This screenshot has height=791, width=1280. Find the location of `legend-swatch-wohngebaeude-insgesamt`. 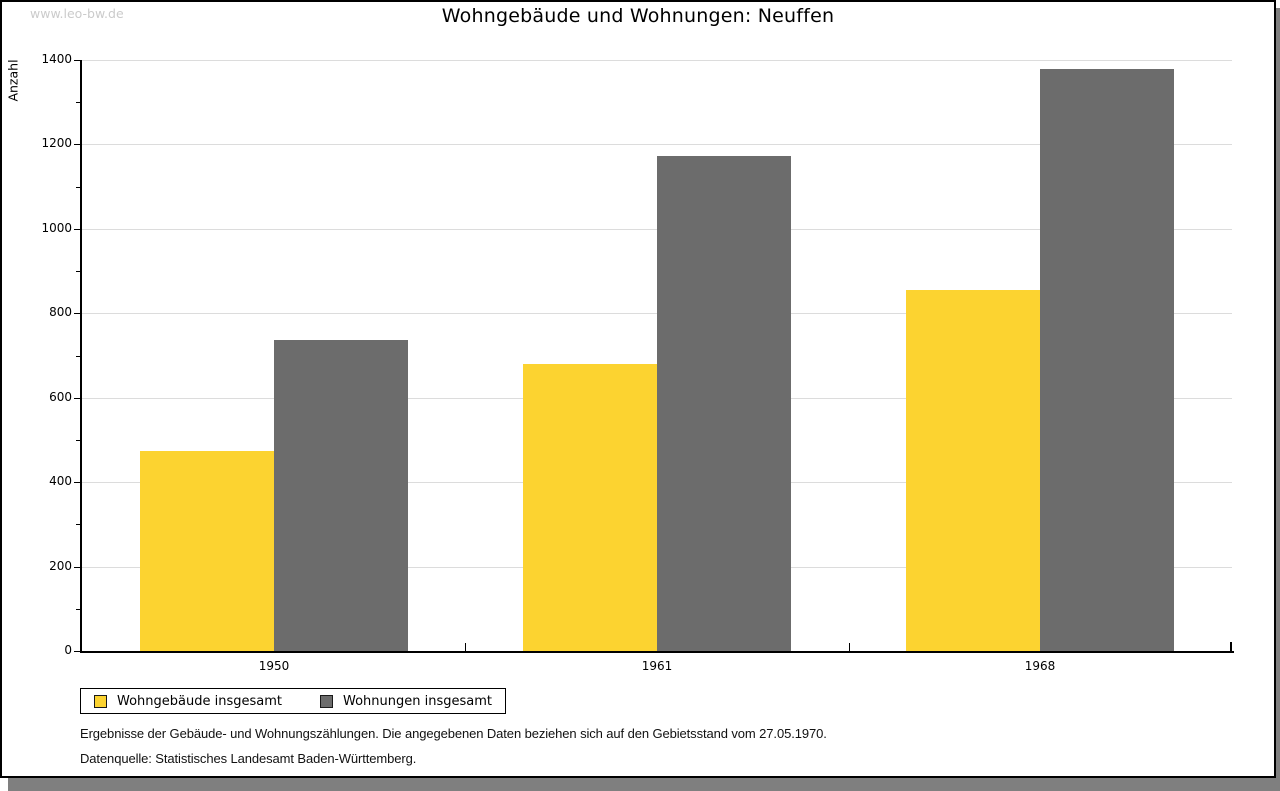

legend-swatch-wohngebaeude-insgesamt is located at coordinates (100, 701).